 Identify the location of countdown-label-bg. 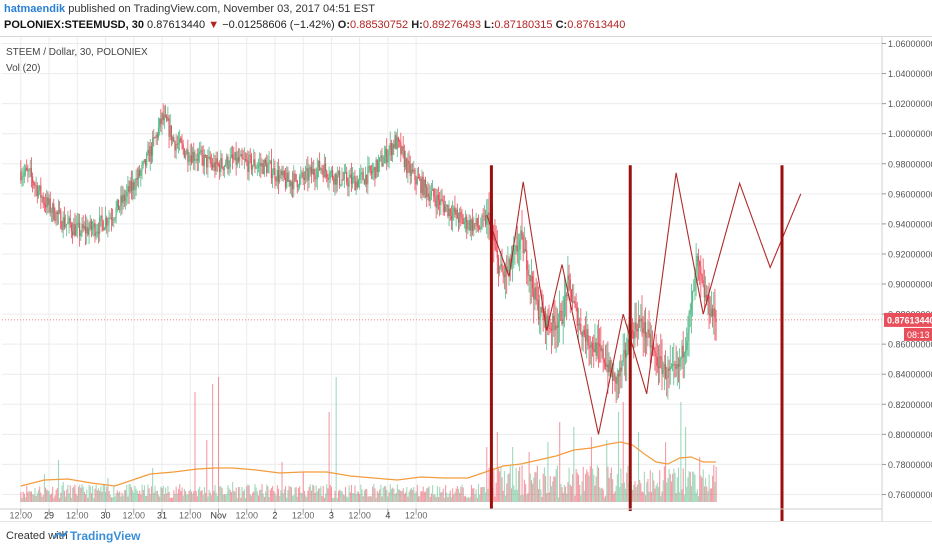
(918, 334).